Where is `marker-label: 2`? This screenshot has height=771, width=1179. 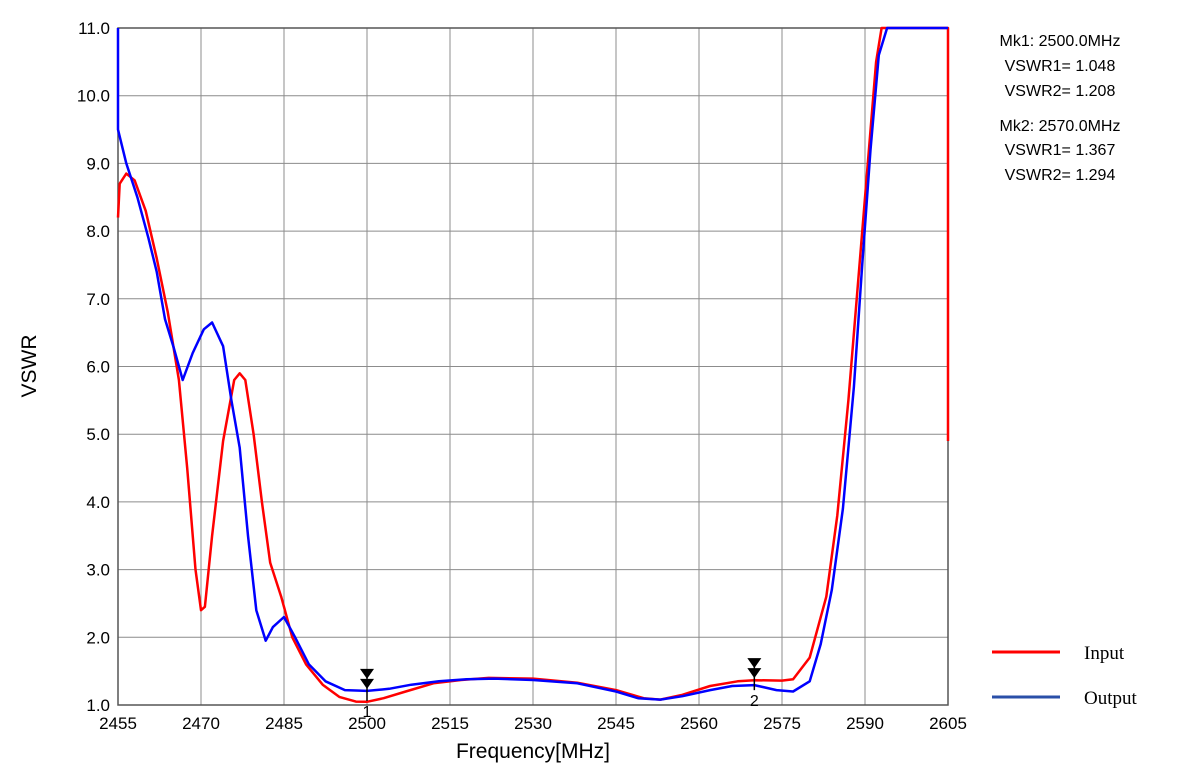 marker-label: 2 is located at coordinates (754, 701).